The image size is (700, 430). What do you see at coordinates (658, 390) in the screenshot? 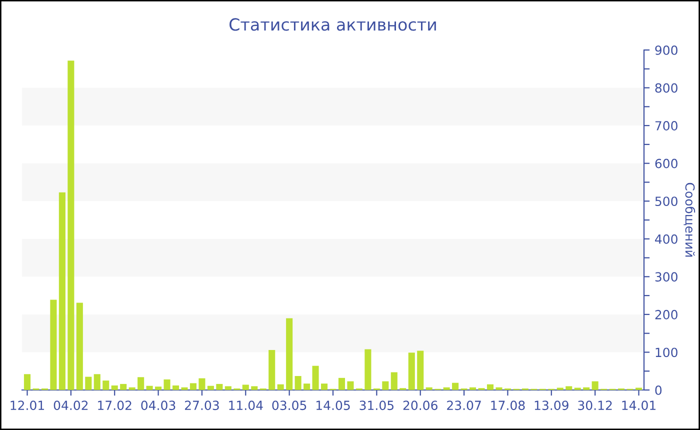
I see `y-tick-label: 0` at bounding box center [658, 390].